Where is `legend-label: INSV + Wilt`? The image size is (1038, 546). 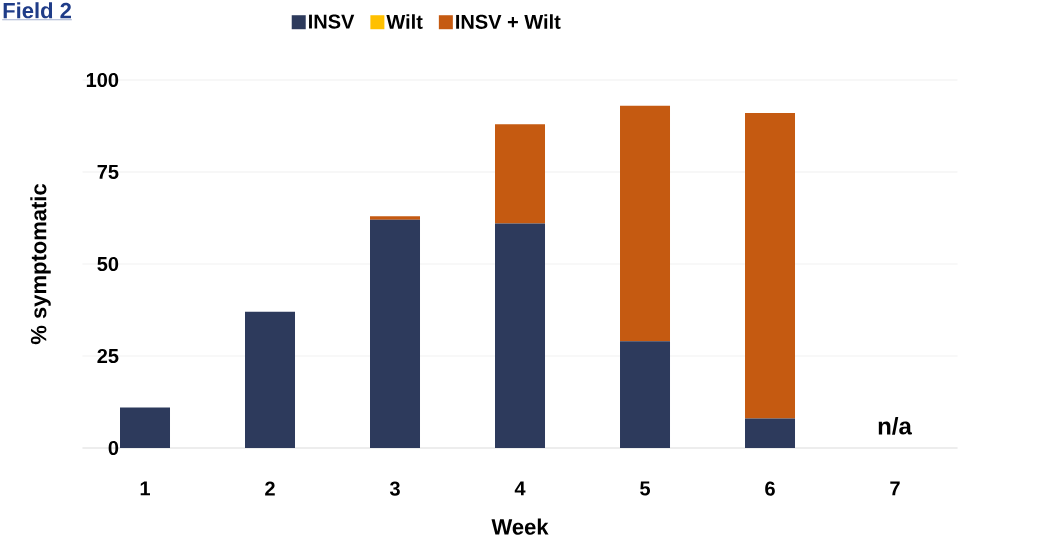
legend-label: INSV + Wilt is located at coordinates (508, 21).